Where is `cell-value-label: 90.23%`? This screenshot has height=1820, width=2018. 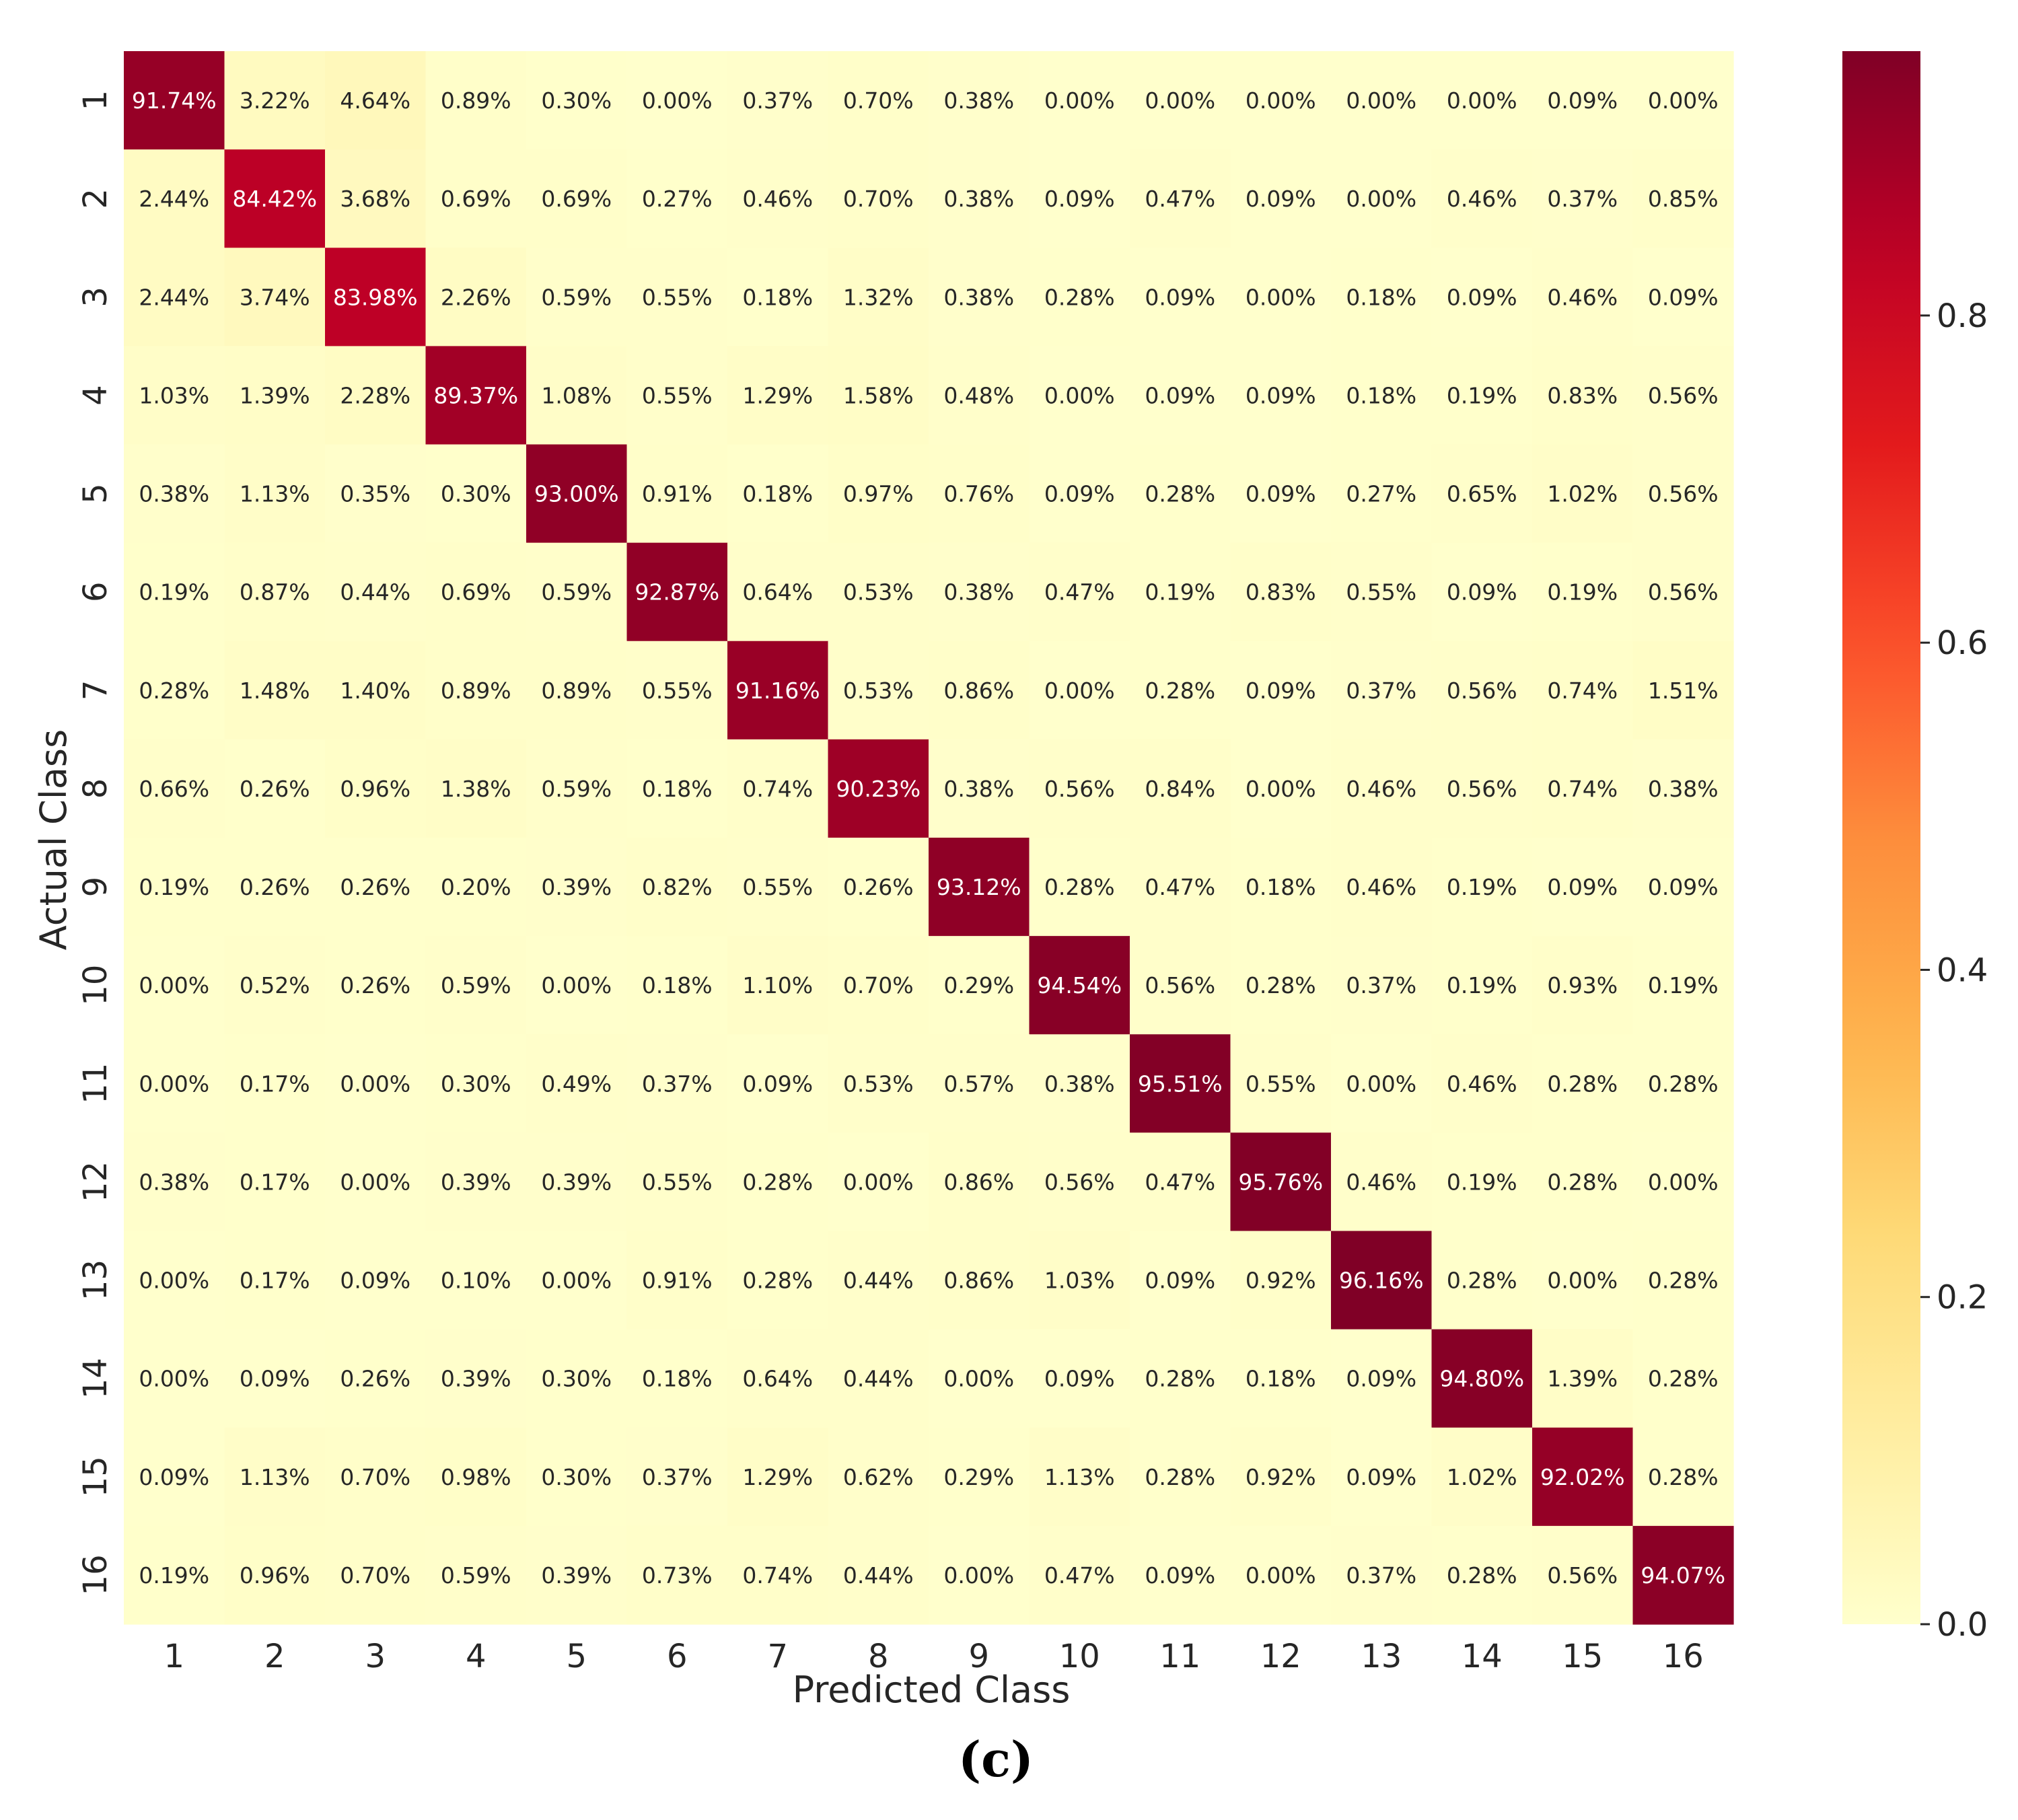 cell-value-label: 90.23% is located at coordinates (878, 789).